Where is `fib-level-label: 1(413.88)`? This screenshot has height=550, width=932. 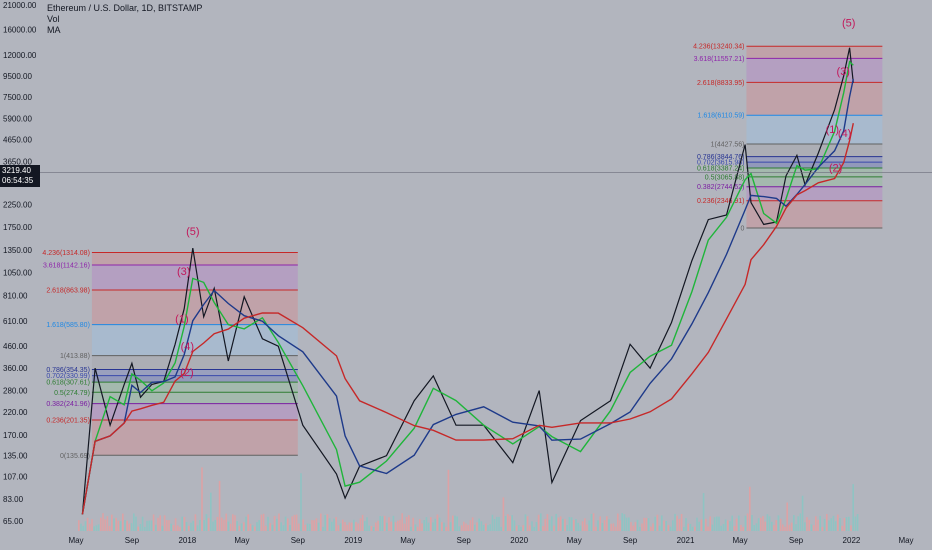 fib-level-label: 1(413.88) is located at coordinates (75, 356).